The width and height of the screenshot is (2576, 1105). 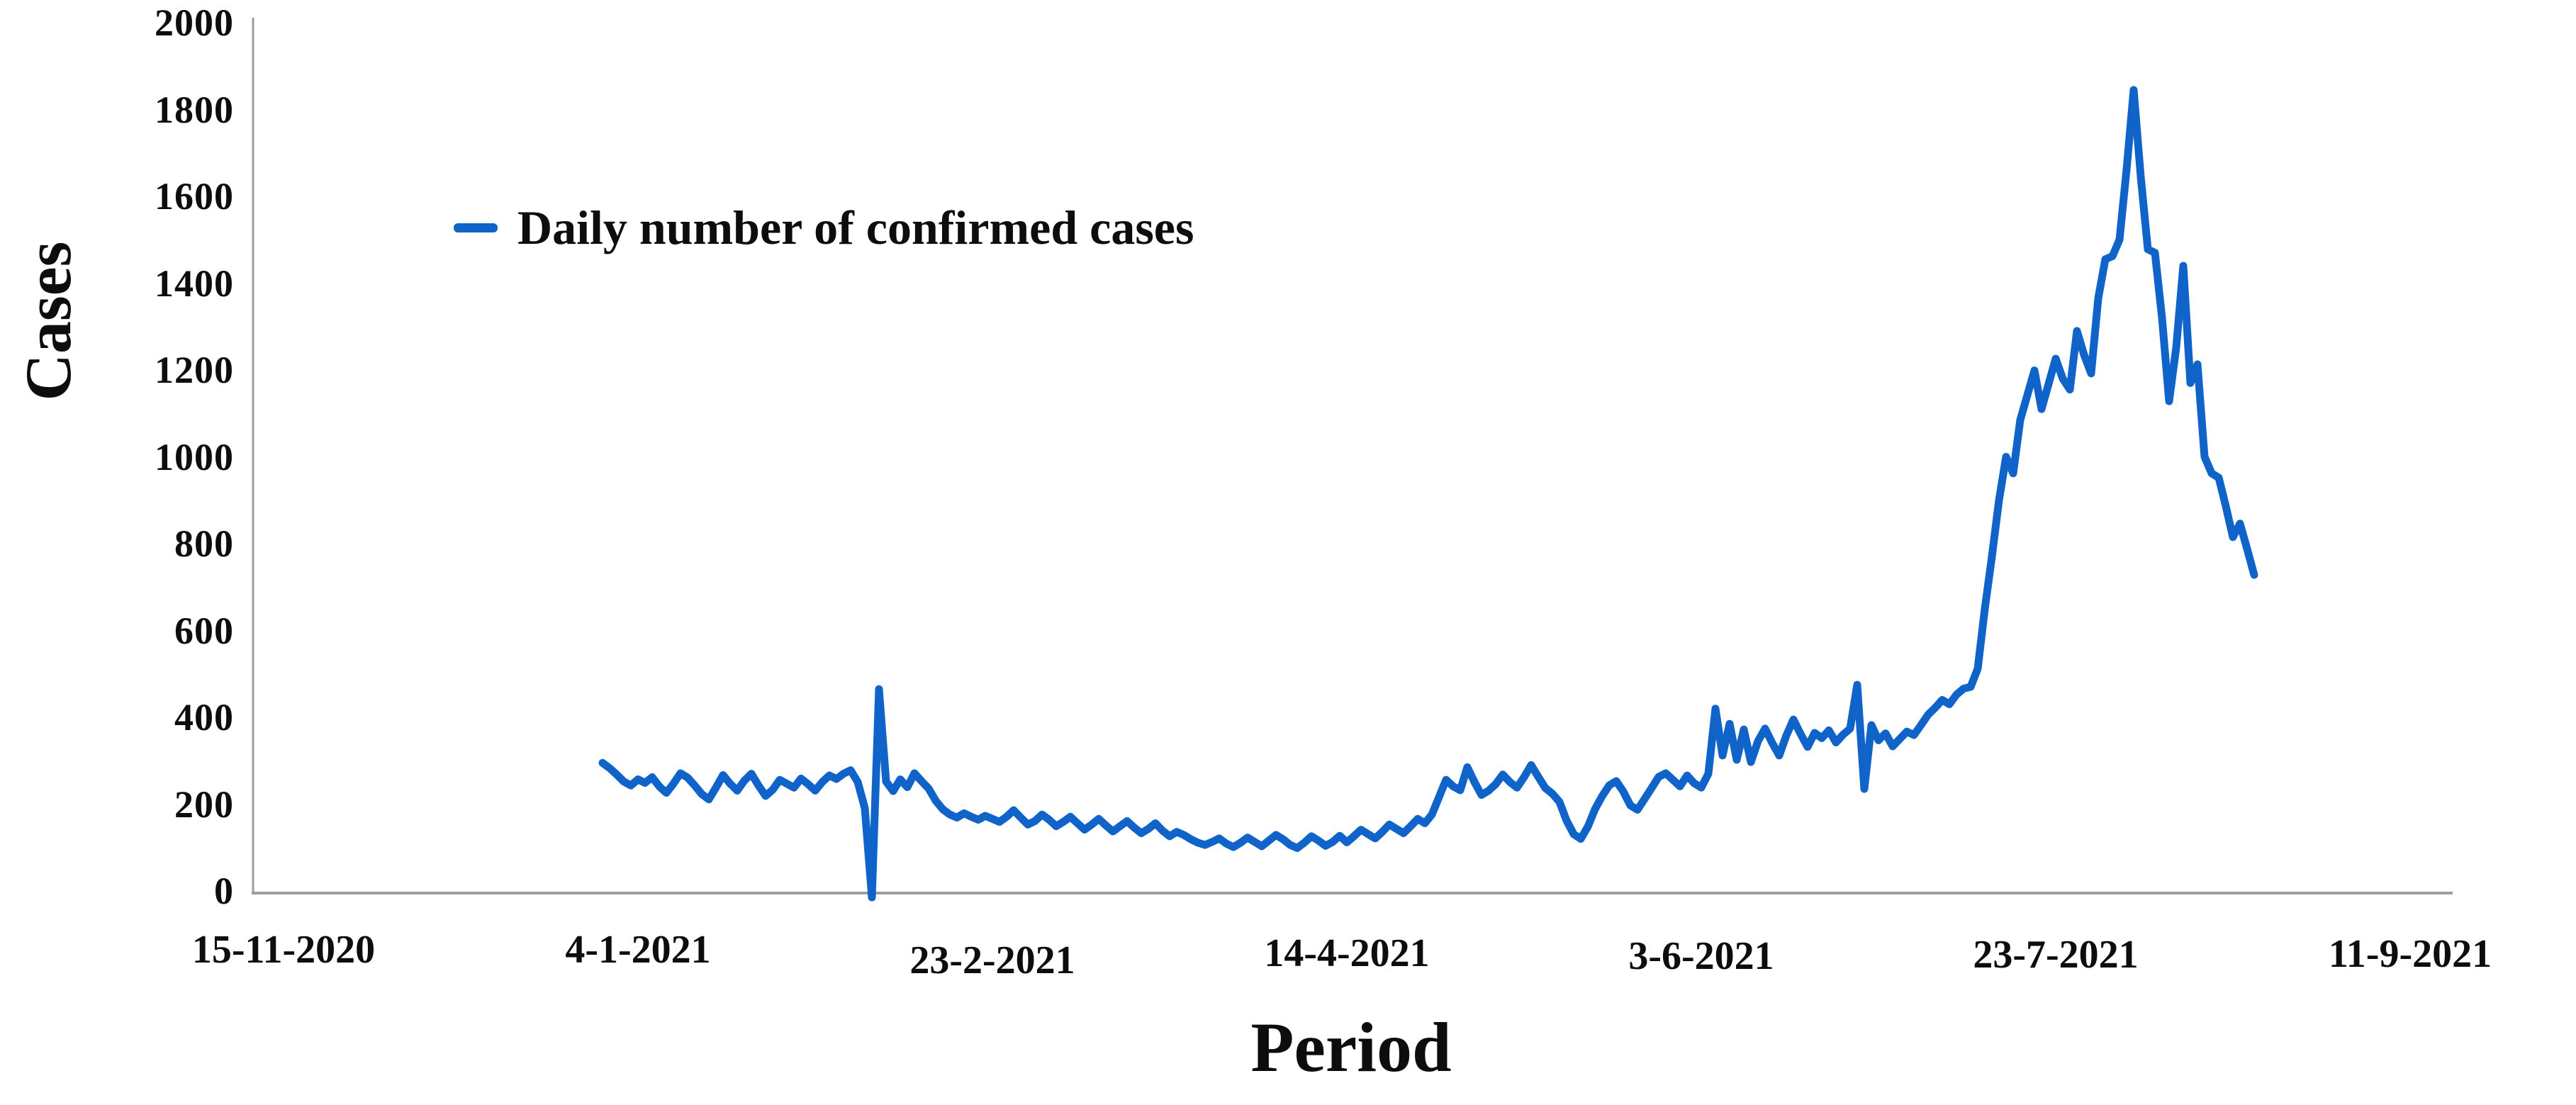 I want to click on x-tick-label: 3-6-2021, so click(x=1701, y=956).